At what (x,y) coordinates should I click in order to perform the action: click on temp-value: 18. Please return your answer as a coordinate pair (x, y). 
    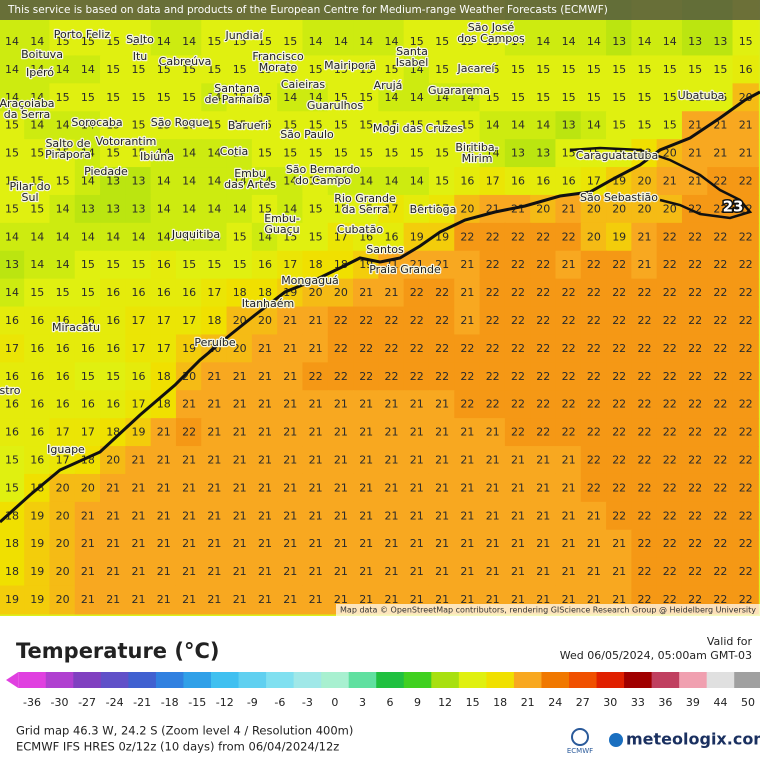
    Looking at the image, I should click on (265, 292).